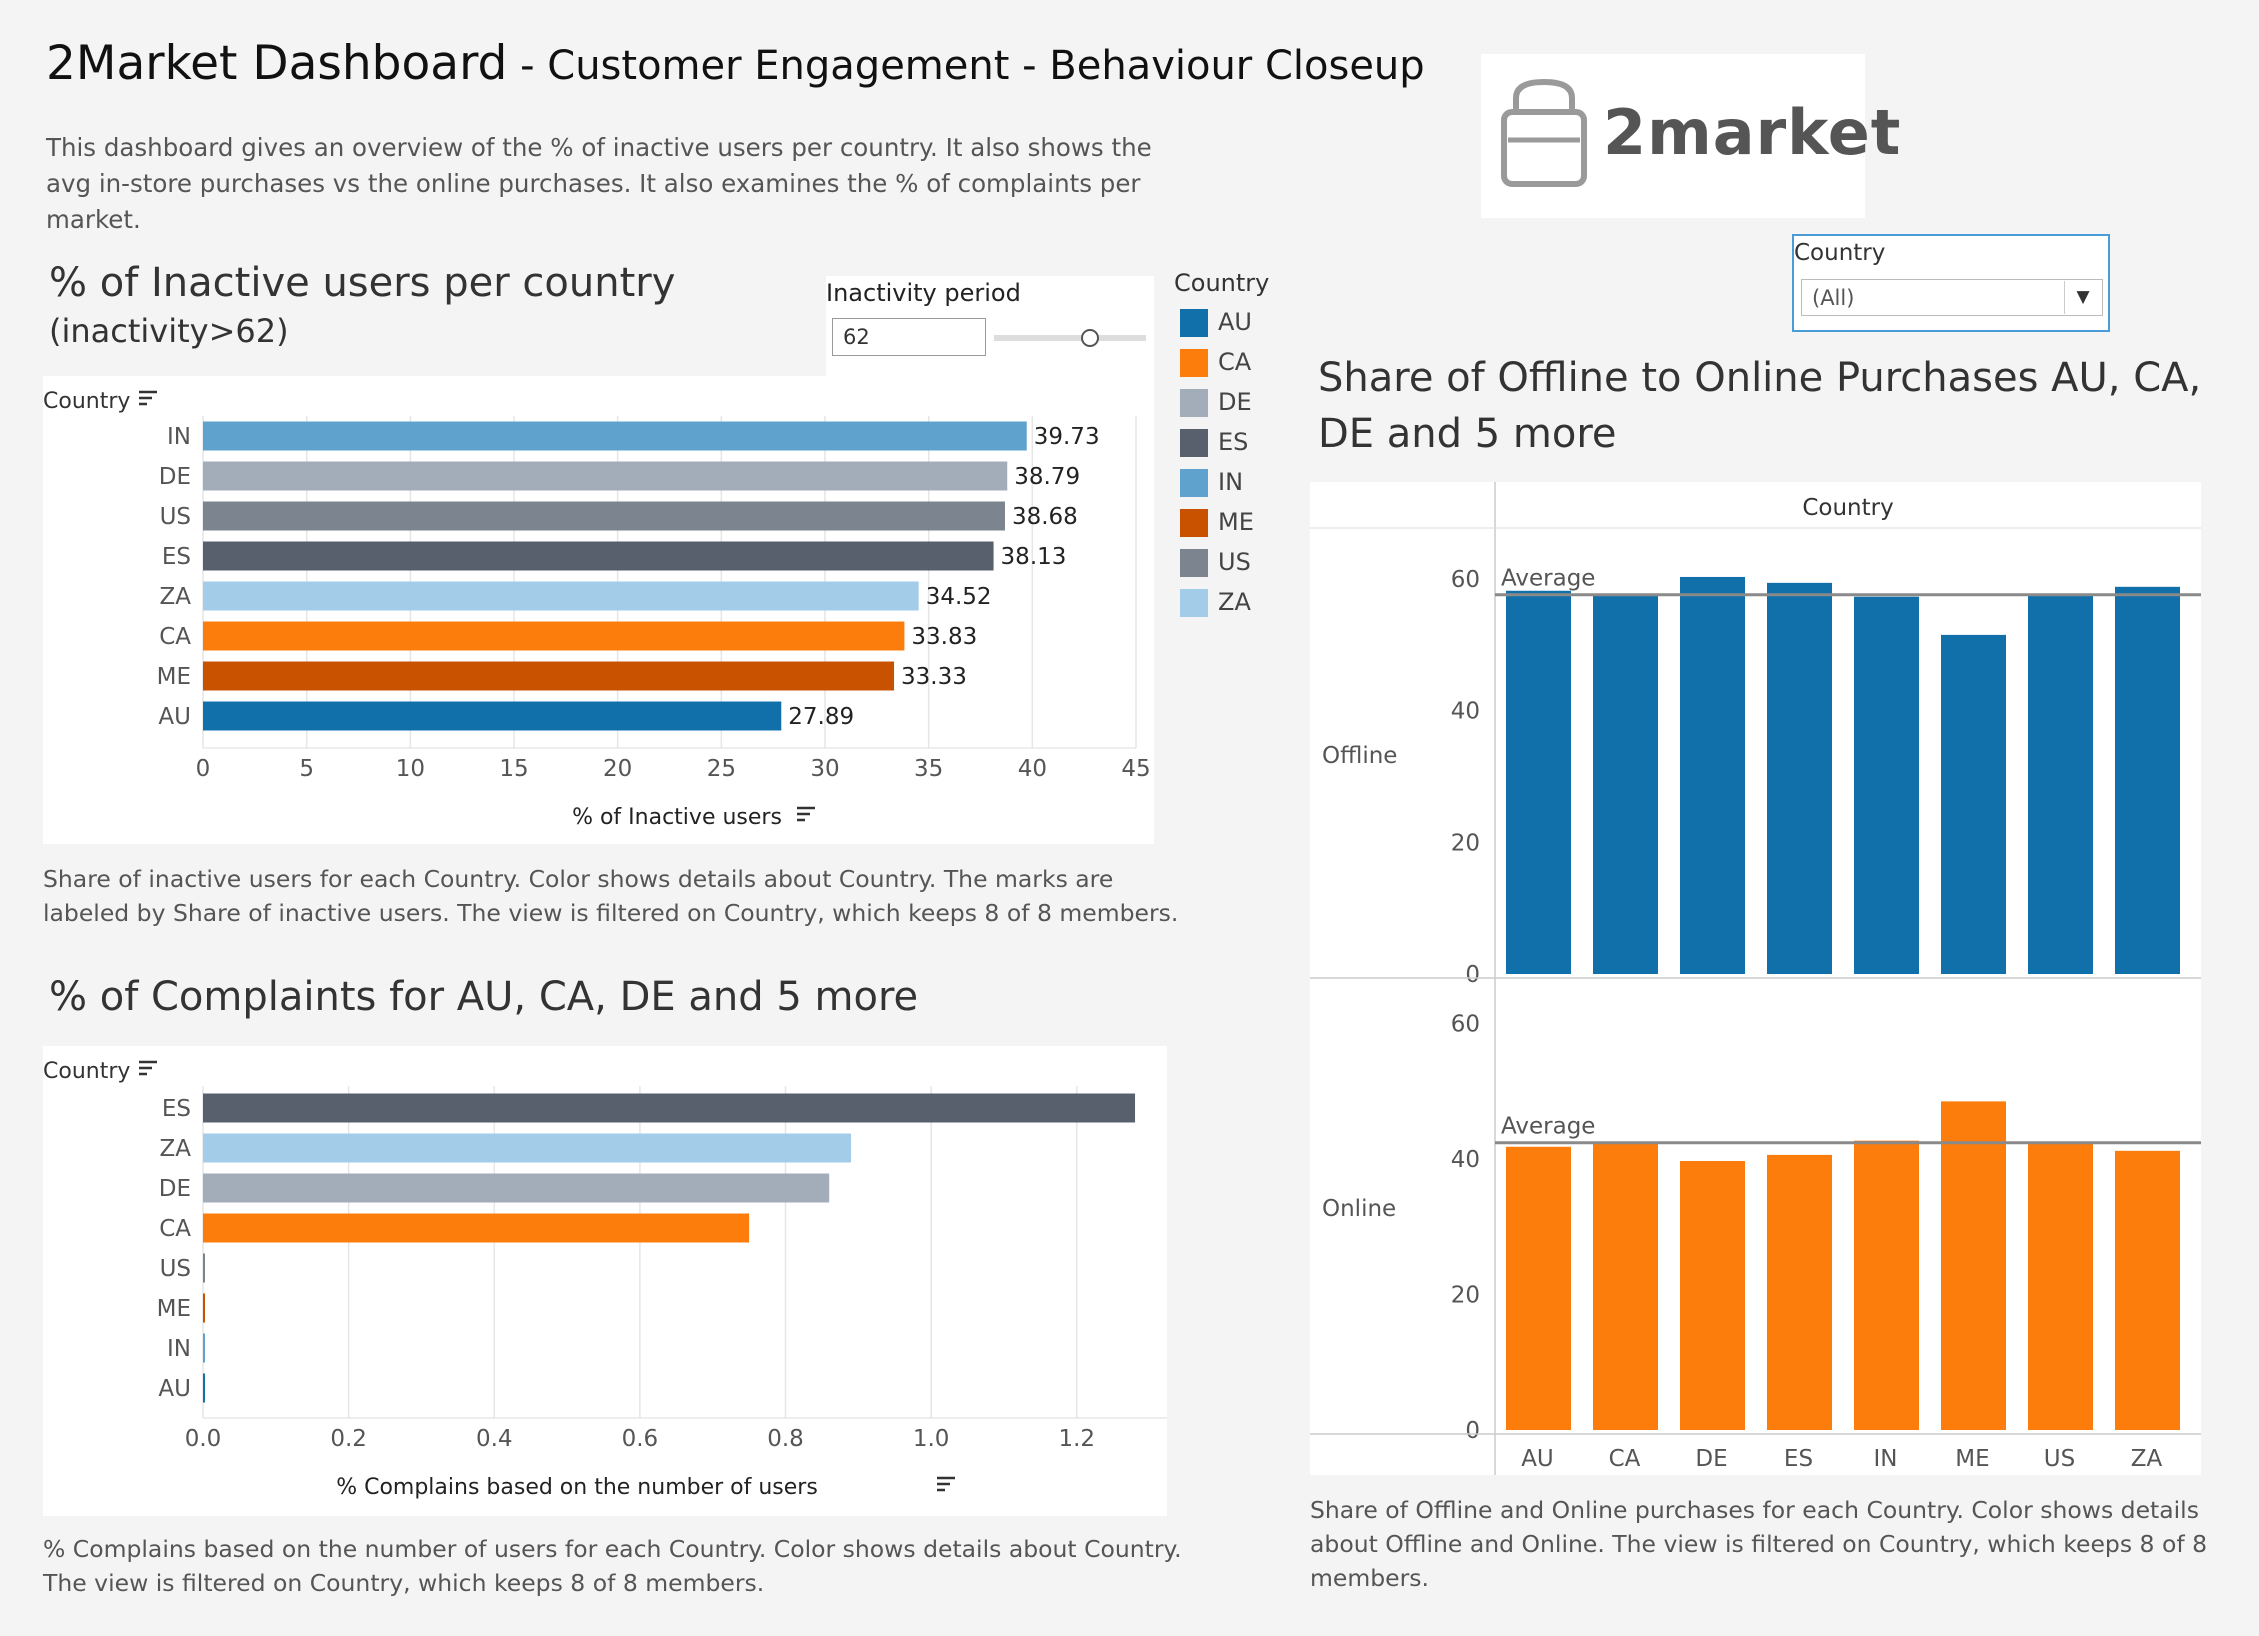 The height and width of the screenshot is (1636, 2259). I want to click on x-tick-label: AU, so click(1537, 1459).